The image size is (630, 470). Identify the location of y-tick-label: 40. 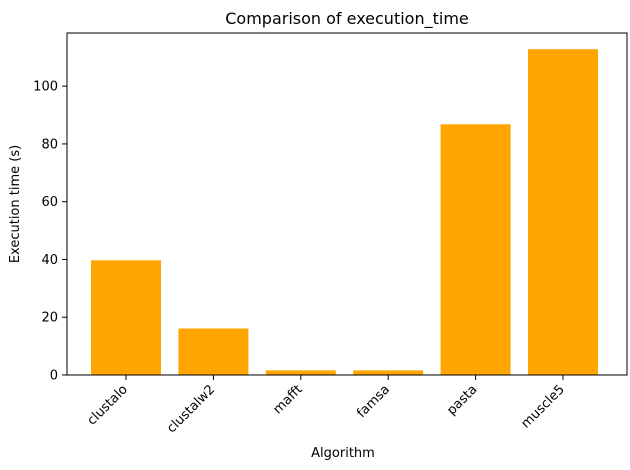
(49, 260).